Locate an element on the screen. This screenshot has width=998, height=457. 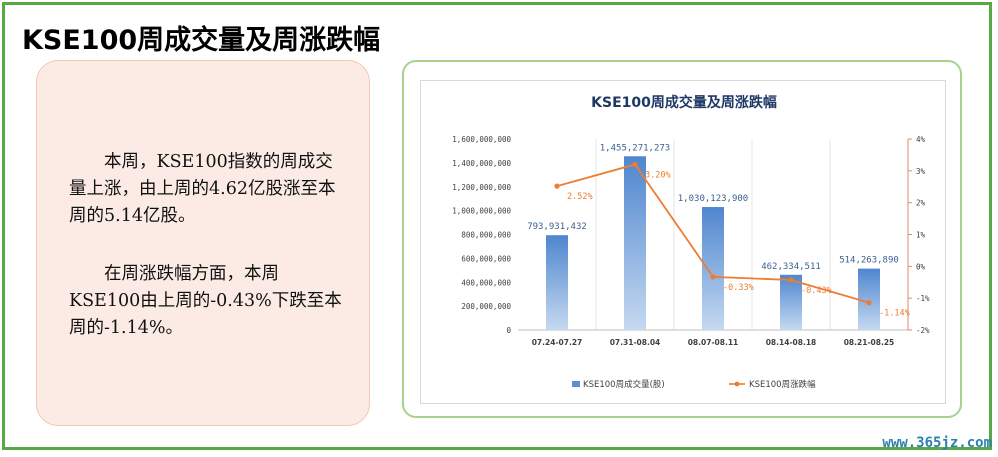
chart-title: KSE100周成交量及周涨跌幅 is located at coordinates (684, 102).